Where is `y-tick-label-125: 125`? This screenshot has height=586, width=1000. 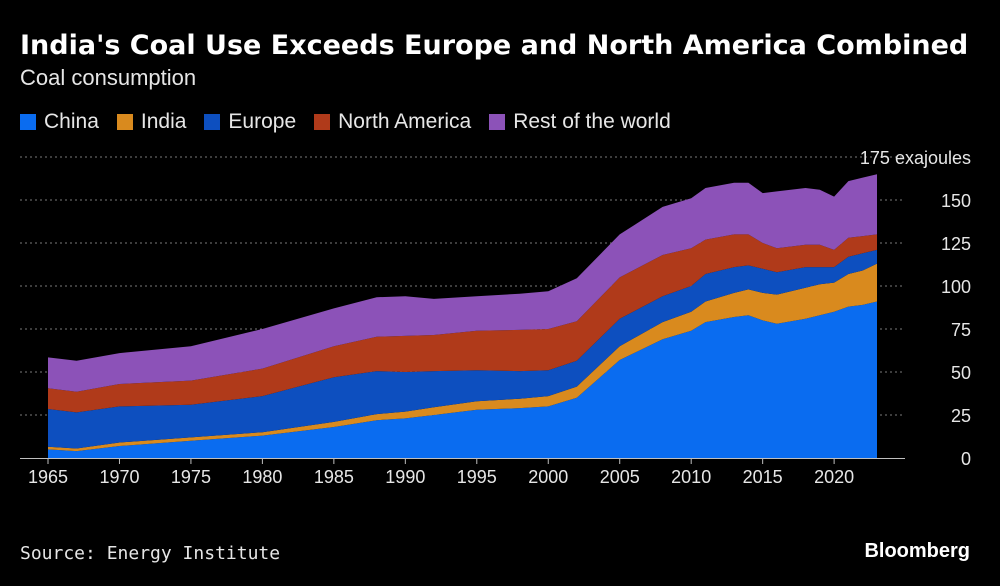
y-tick-label-125: 125 is located at coordinates (956, 244).